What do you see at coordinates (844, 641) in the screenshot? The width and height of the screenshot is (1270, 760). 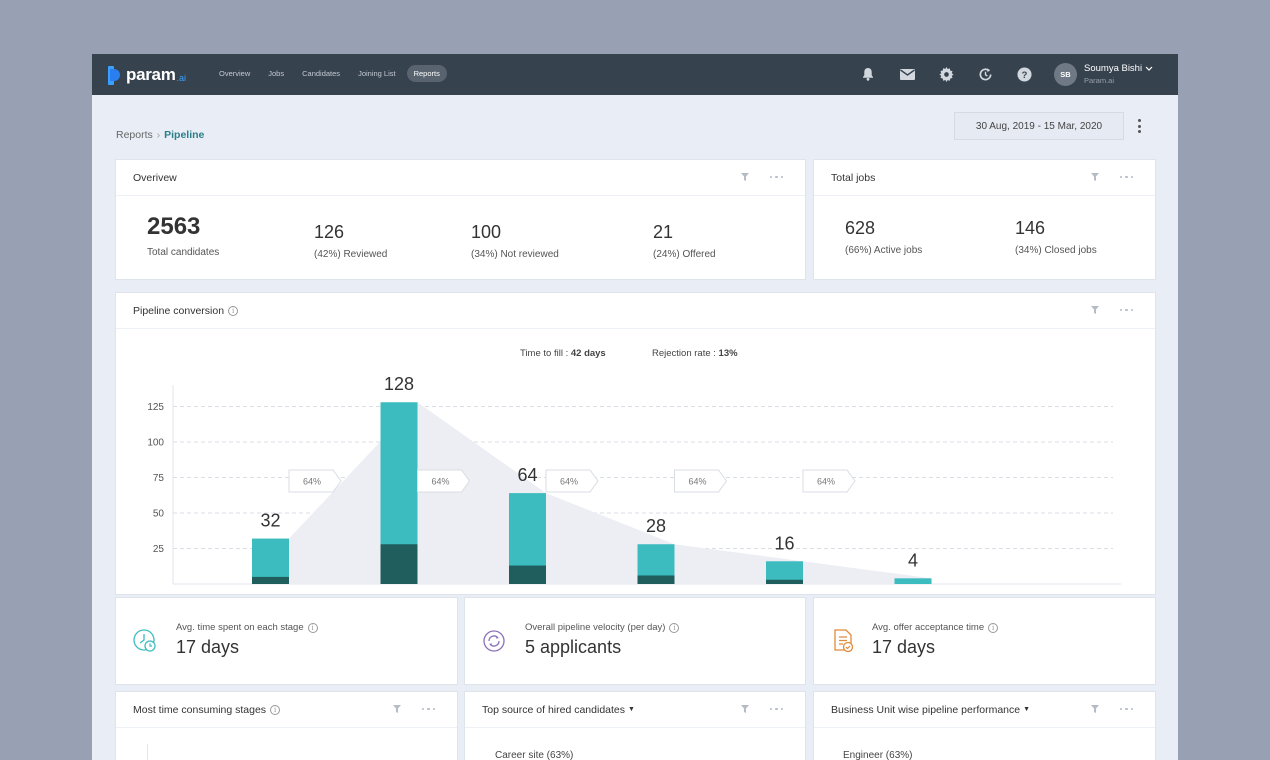 I see `document-check-icon` at bounding box center [844, 641].